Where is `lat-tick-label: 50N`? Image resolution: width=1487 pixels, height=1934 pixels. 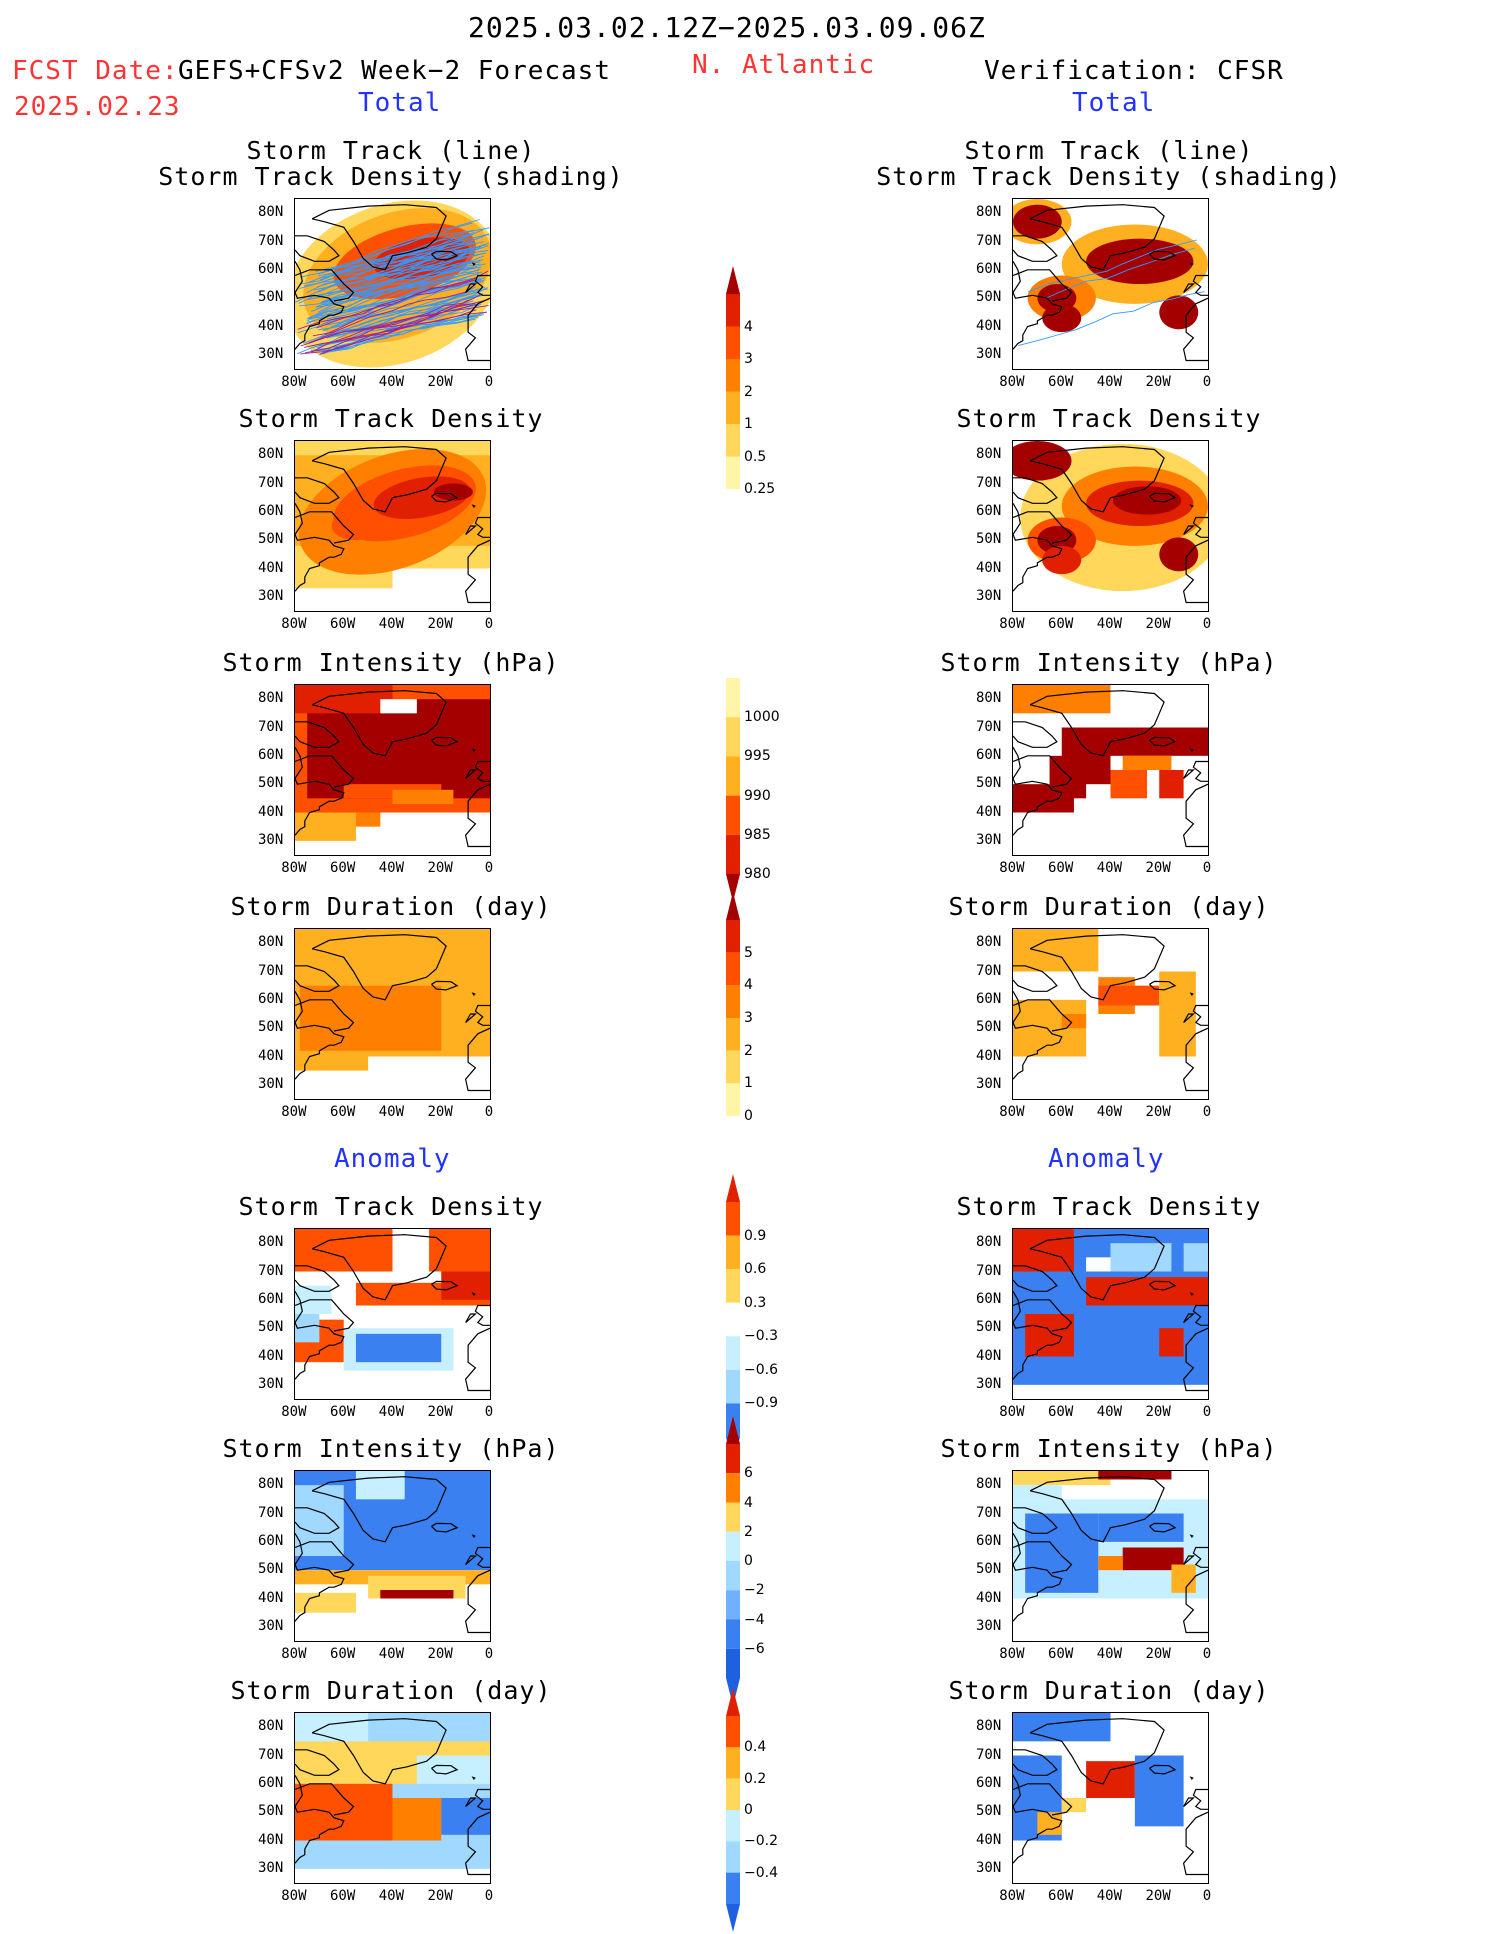
lat-tick-label: 50N is located at coordinates (271, 1027).